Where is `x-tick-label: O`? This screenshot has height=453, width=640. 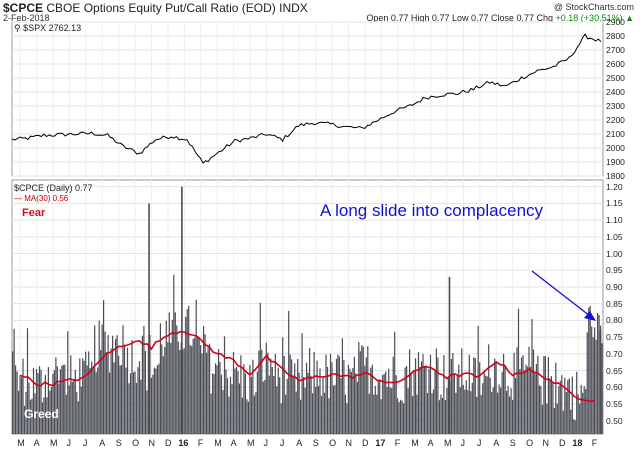 x-tick-label: O is located at coordinates (530, 443).